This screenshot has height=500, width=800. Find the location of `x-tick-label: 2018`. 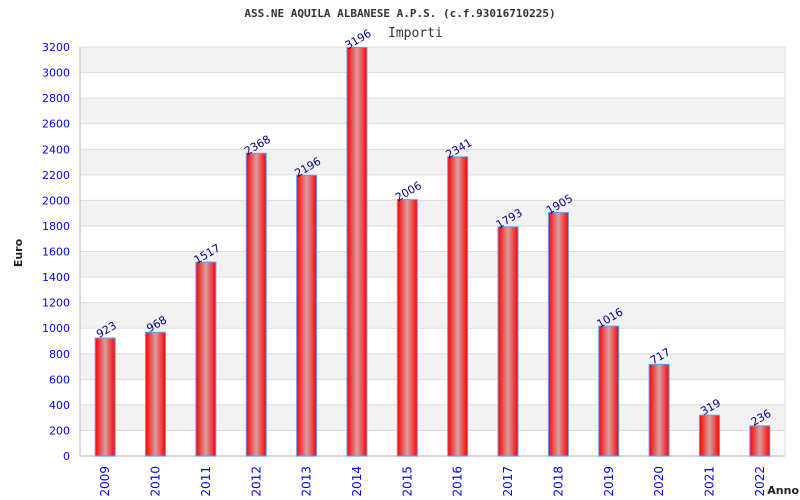

x-tick-label: 2018 is located at coordinates (558, 481).